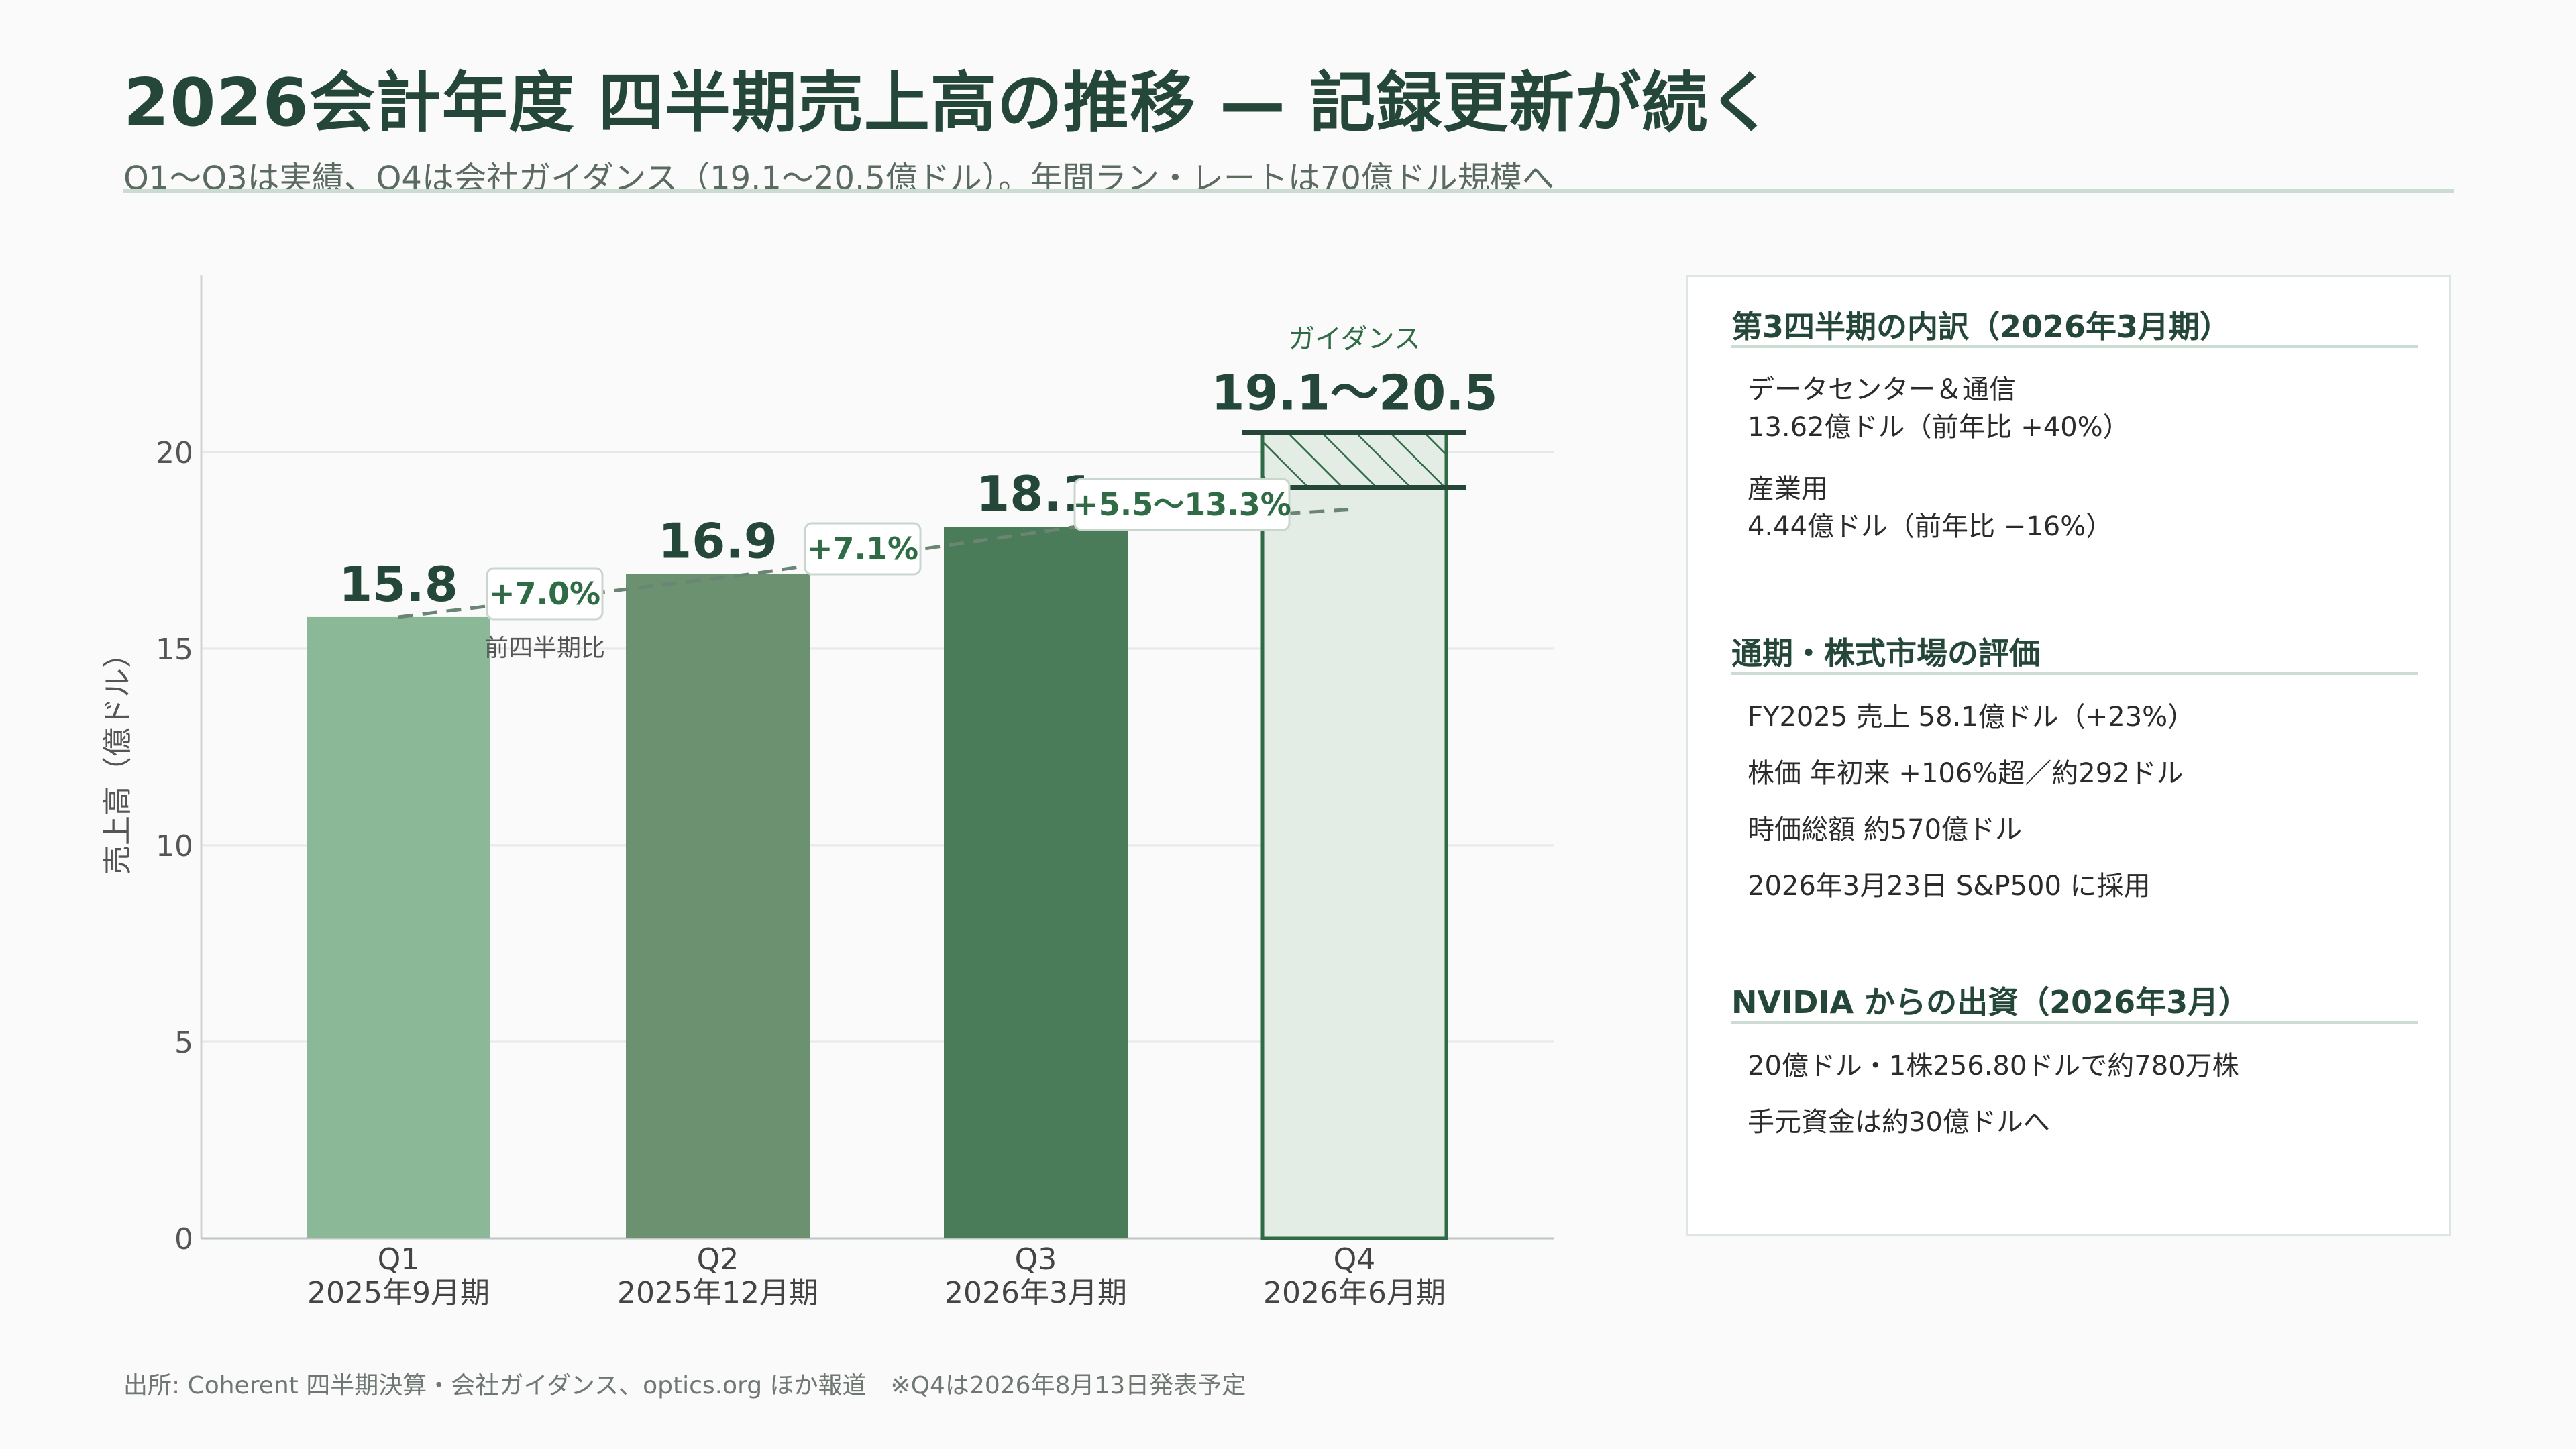  Describe the element at coordinates (1036, 1259) in the screenshot. I see `x-tick-quarter: Q3` at that location.